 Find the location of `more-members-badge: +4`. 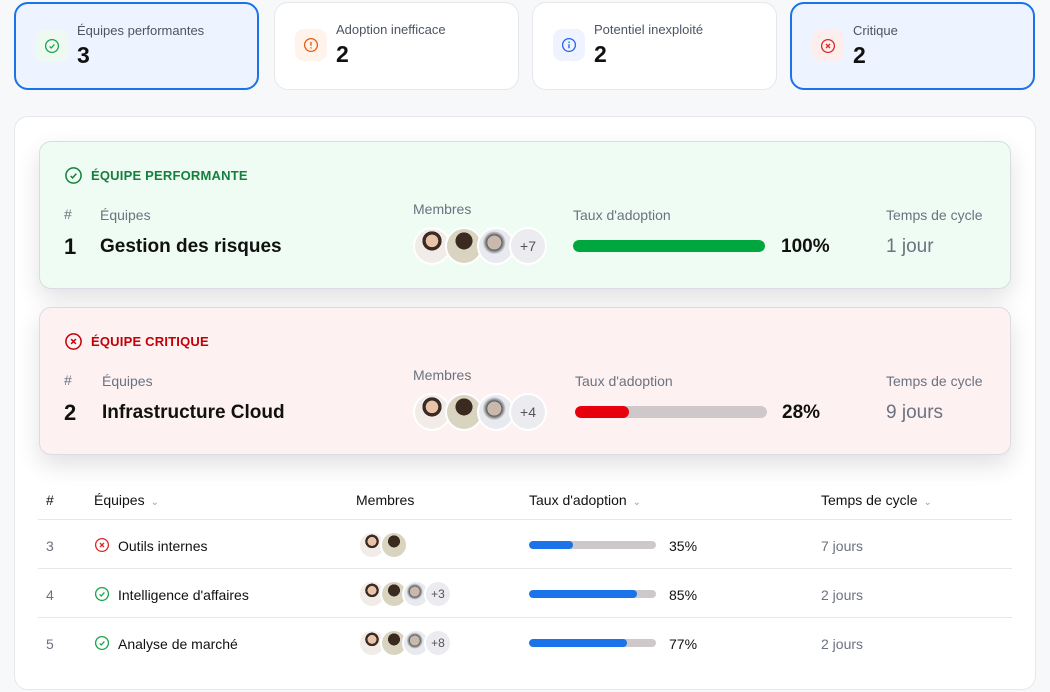

more-members-badge: +4 is located at coordinates (528, 412).